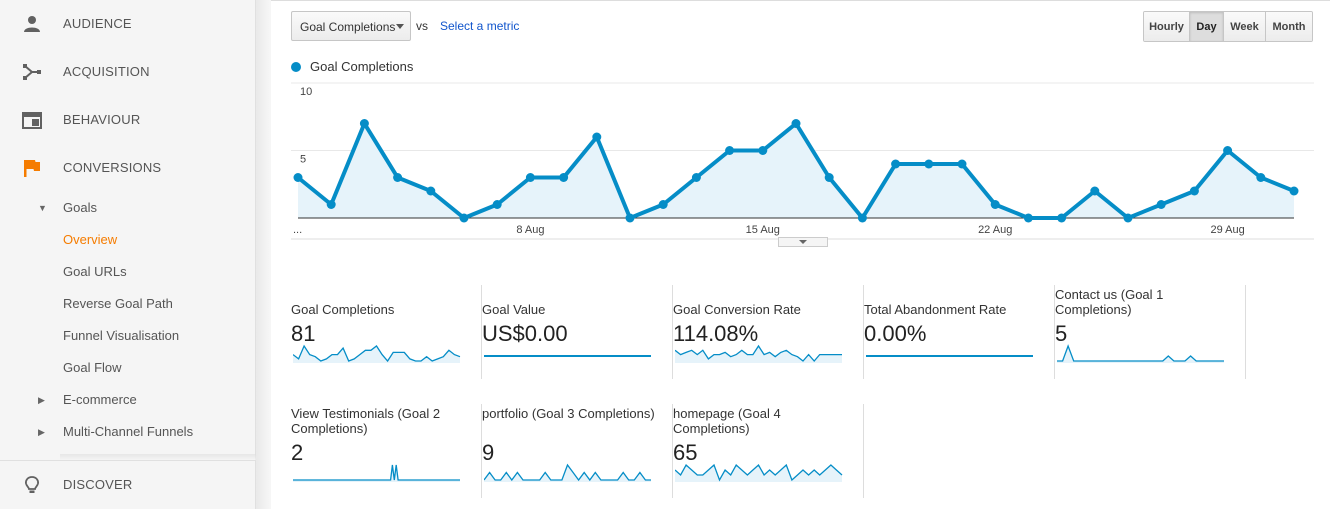 The width and height of the screenshot is (1330, 509). I want to click on period-week-button: Week, so click(1245, 26).